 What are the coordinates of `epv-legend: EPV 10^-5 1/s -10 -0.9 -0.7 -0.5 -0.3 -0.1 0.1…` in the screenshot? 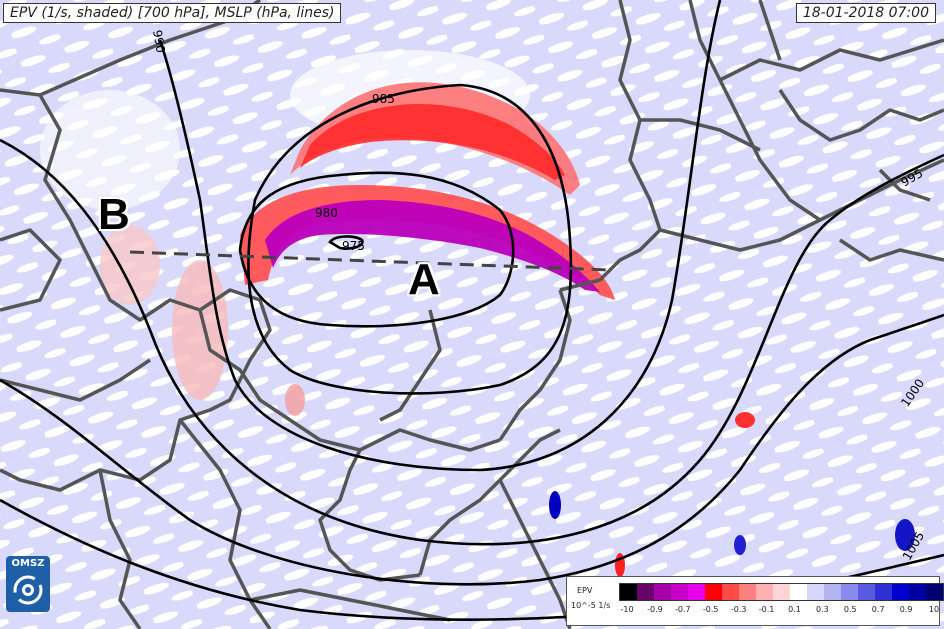 It's located at (755, 601).